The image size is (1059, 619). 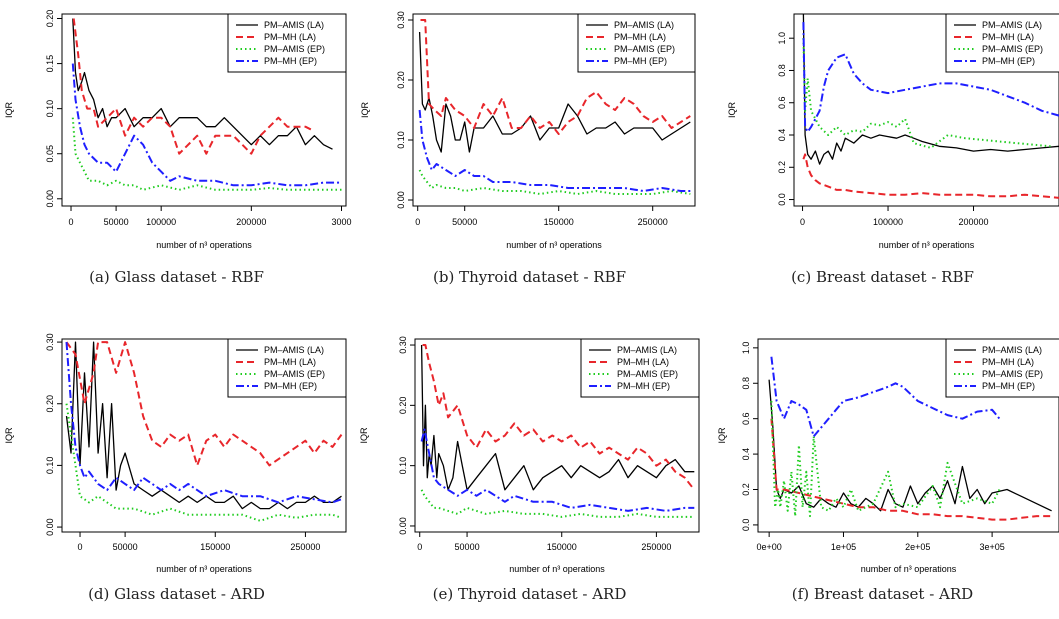 I want to click on caption-a: (a) Glass dataset - RBF, so click(x=176, y=277).